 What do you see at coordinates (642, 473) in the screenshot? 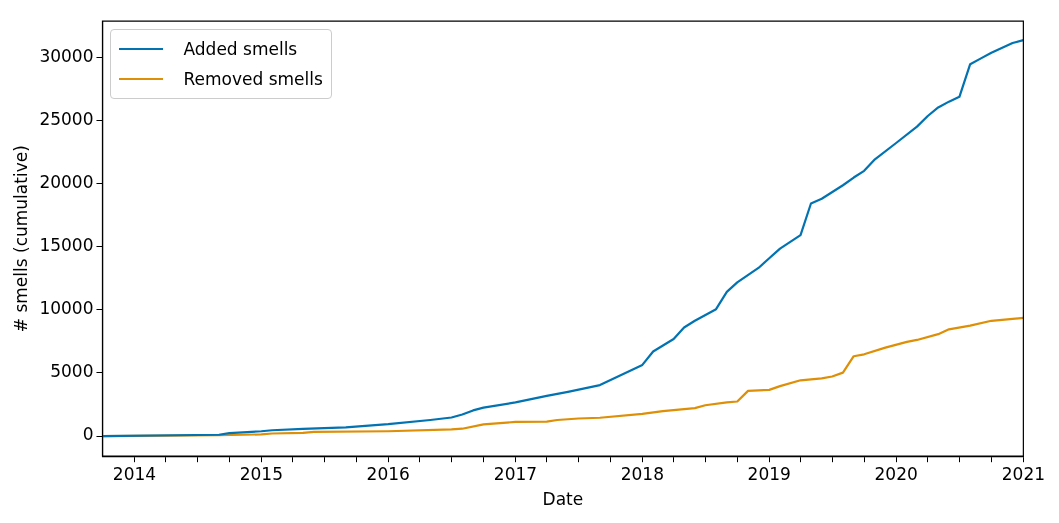
I see `x-tick-label: 2018` at bounding box center [642, 473].